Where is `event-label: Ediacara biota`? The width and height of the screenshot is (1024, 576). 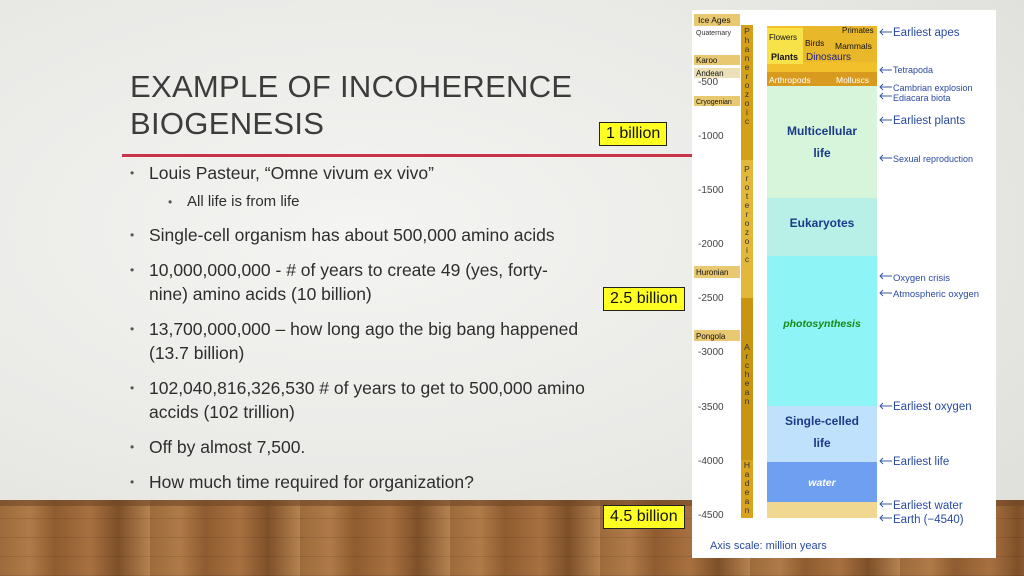
event-label: Ediacara biota is located at coordinates (922, 98).